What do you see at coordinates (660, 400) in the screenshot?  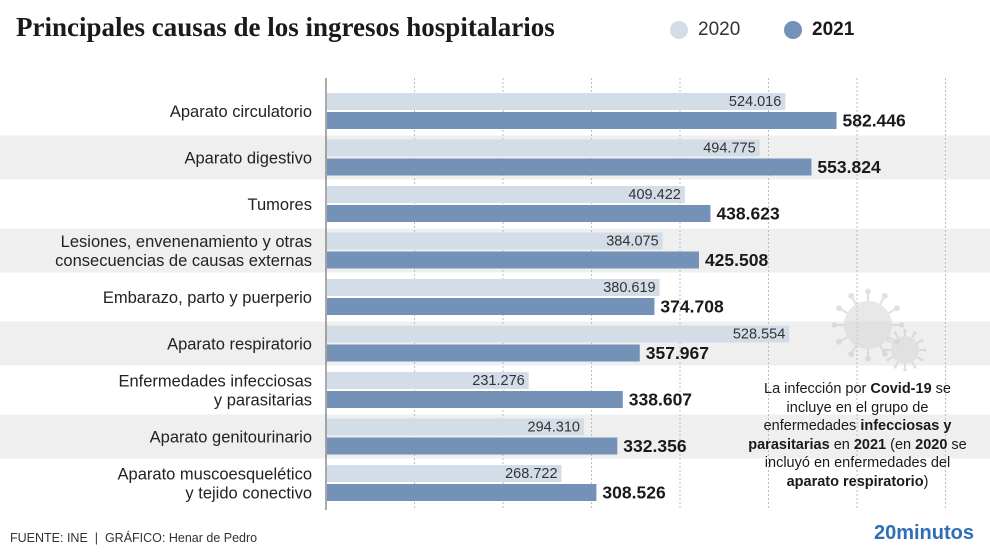 I see `value-label-2021: 338.607` at bounding box center [660, 400].